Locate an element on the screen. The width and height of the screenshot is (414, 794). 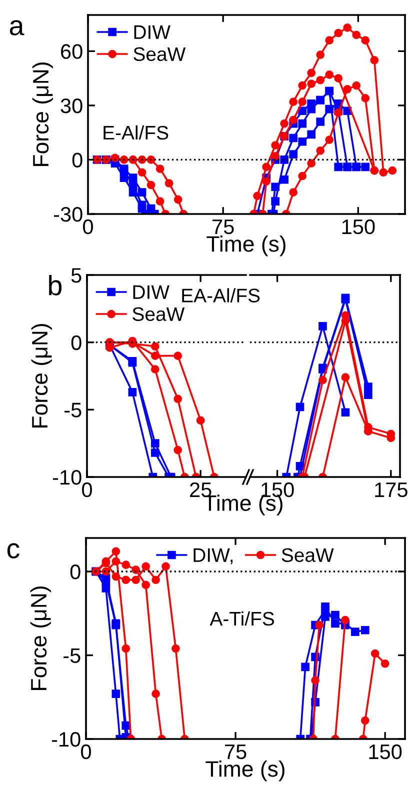
annotation: EA-Al/FS is located at coordinates (221, 295).